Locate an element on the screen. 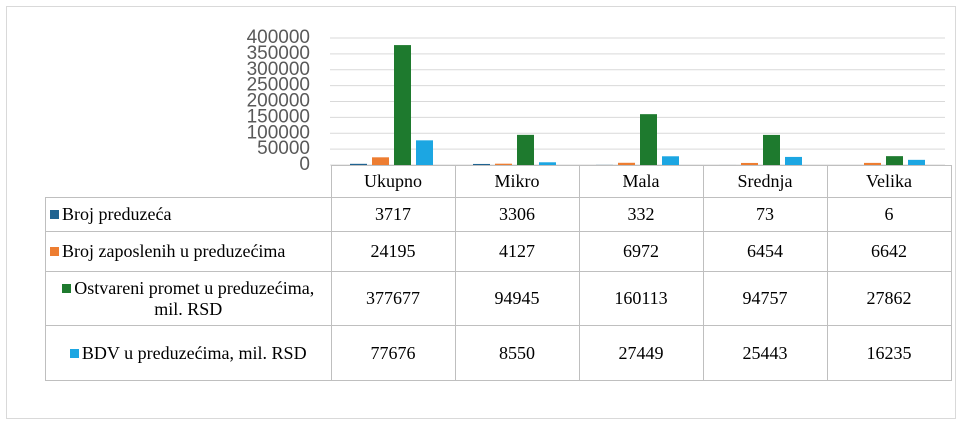 Image resolution: width=964 pixels, height=427 pixels. value-cell: 25443 is located at coordinates (765, 353).